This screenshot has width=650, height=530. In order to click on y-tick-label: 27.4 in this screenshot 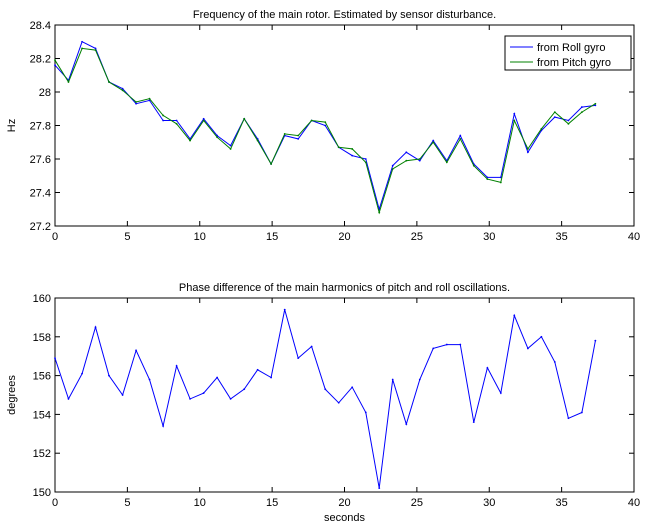, I will do `click(40, 194)`.